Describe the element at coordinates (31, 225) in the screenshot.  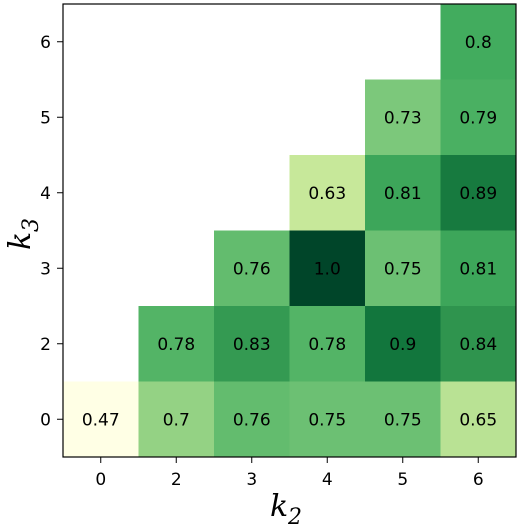
I see `y-label-sub: 3` at that location.